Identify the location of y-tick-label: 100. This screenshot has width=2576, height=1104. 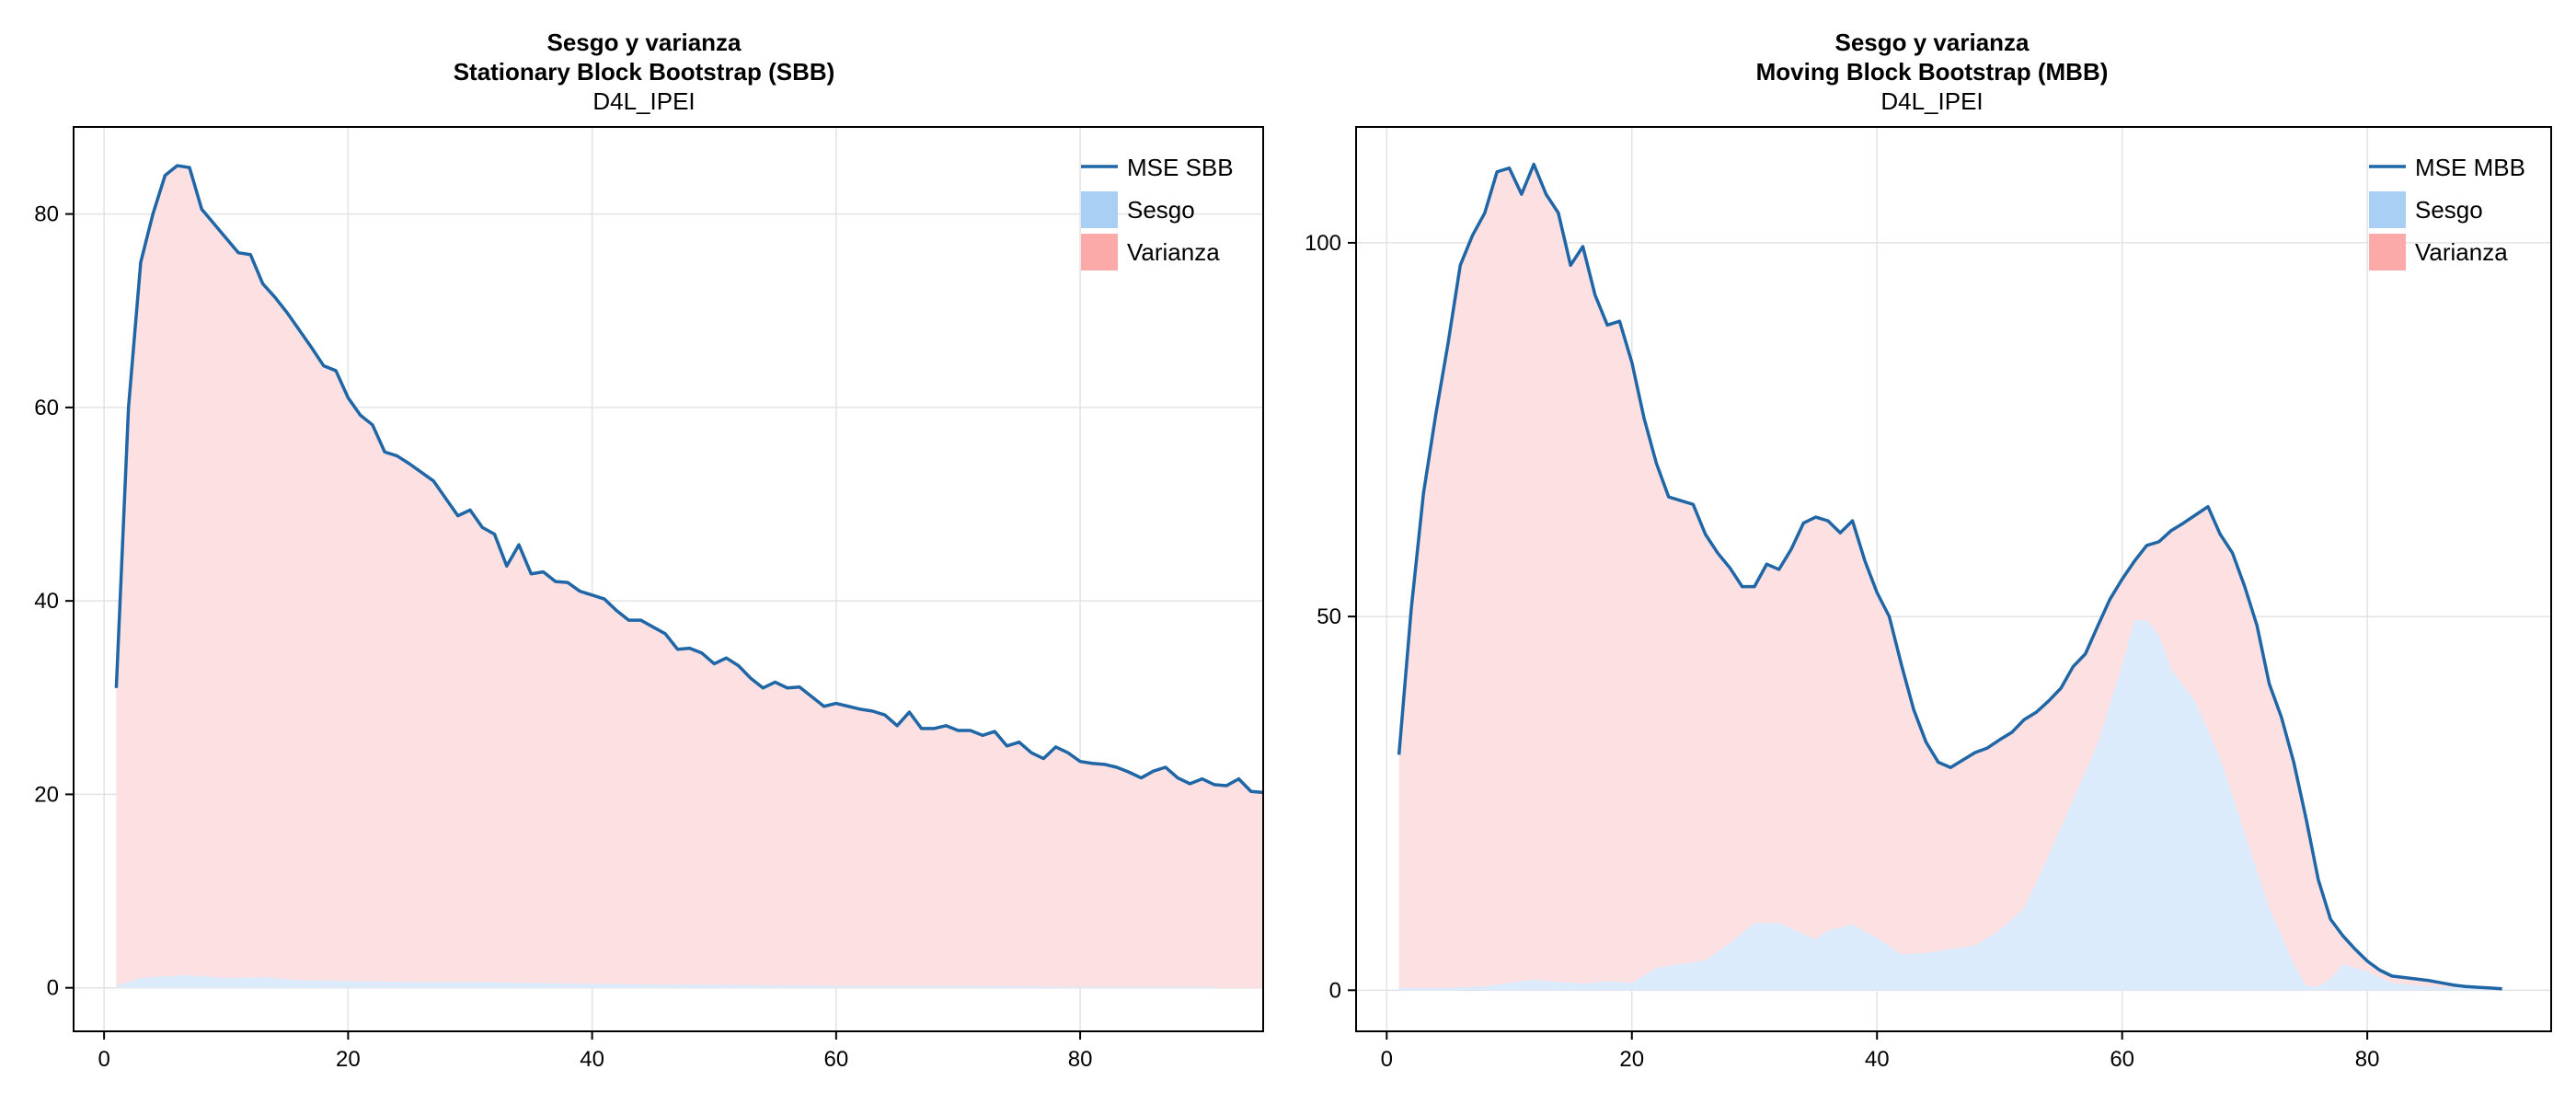
(1323, 243).